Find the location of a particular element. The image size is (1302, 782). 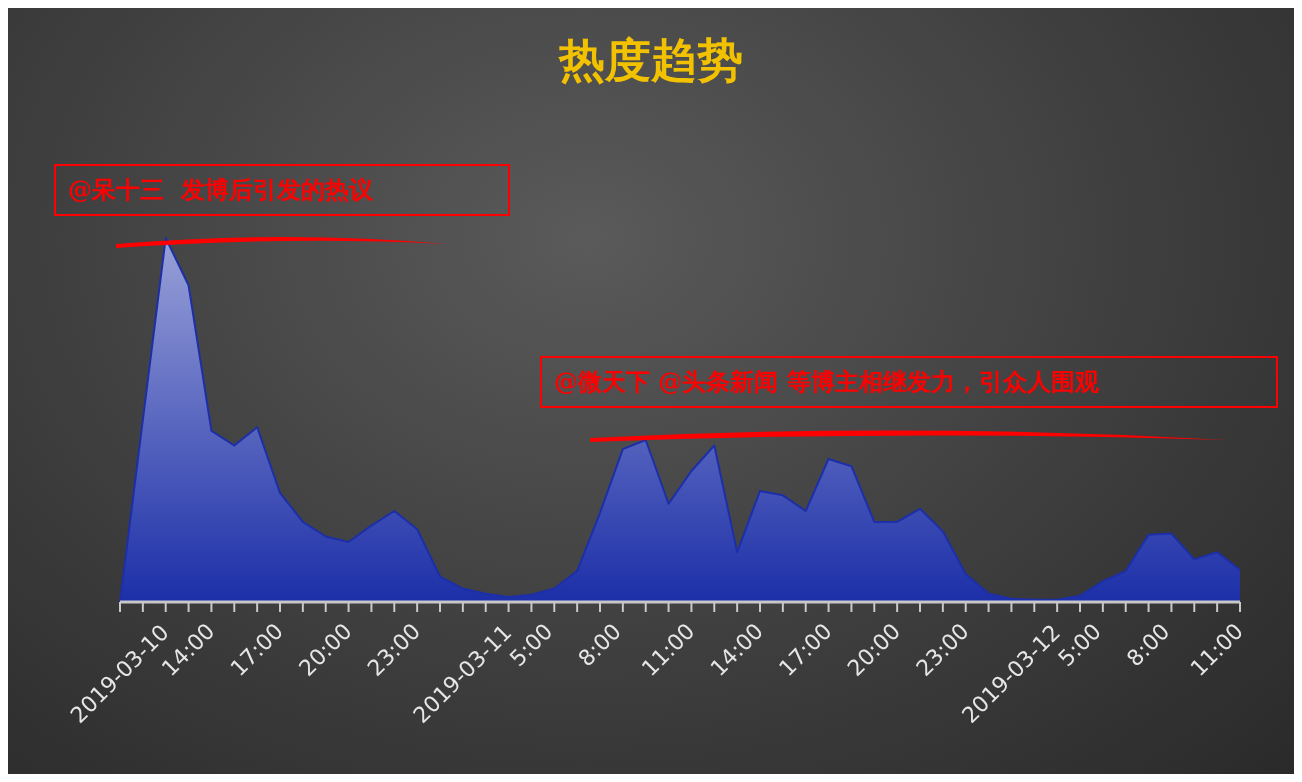

annotation: @微天下 @头条新闻 等博主相继发力，引众人围观 is located at coordinates (909, 382).